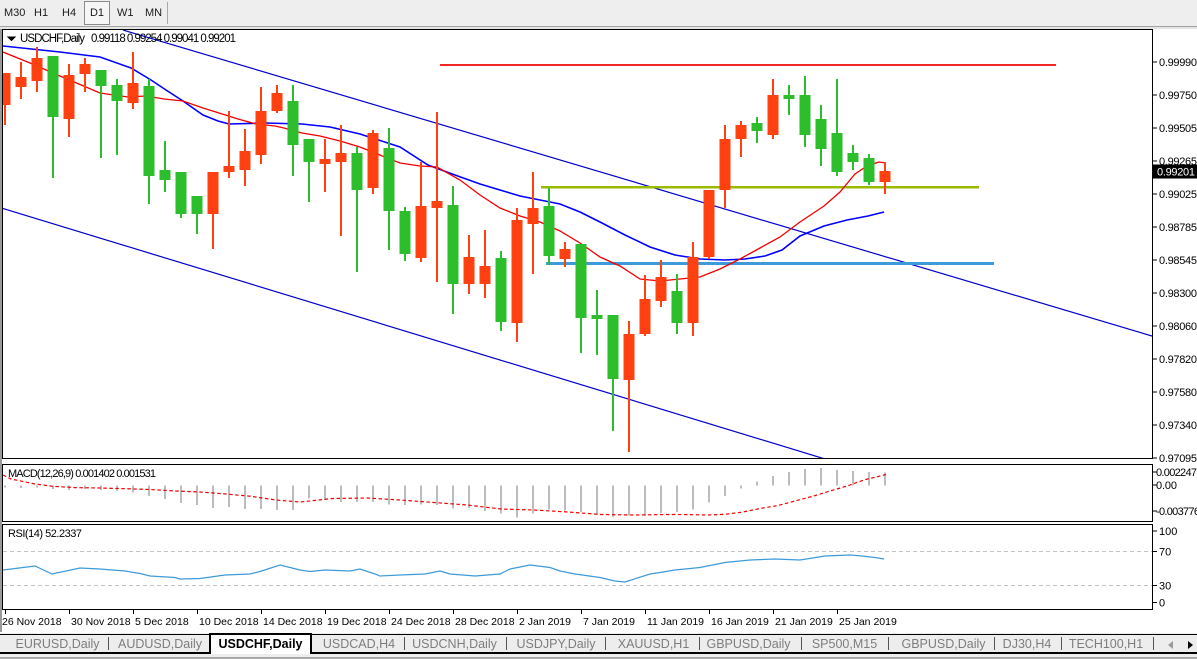  Describe the element at coordinates (101, 622) in the screenshot. I see `svg-text: 30 Nov 2018` at that location.